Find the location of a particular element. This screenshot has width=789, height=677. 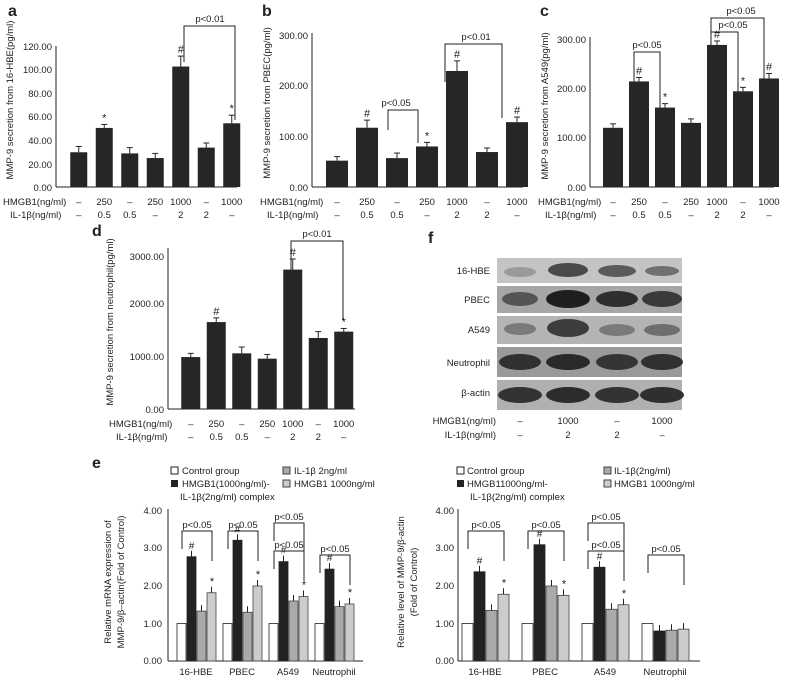

xtick-e2-2: A549 is located at coordinates (605, 672).